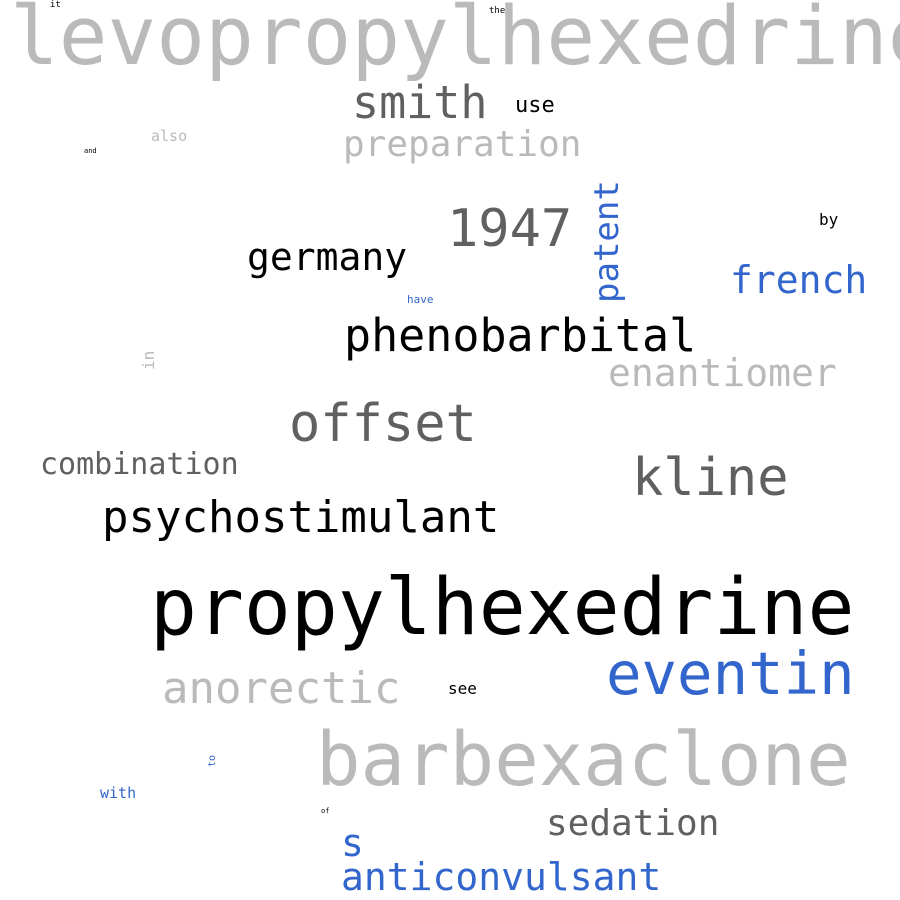  I want to click on word-preparation: preparation, so click(462, 144).